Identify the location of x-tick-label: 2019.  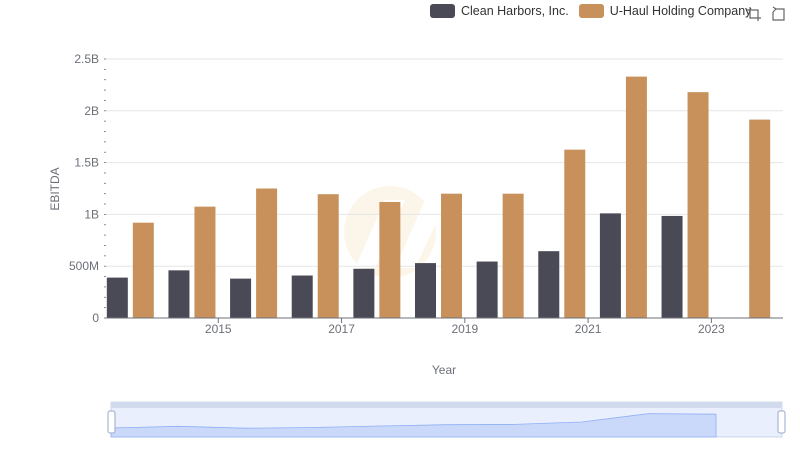
(464, 329).